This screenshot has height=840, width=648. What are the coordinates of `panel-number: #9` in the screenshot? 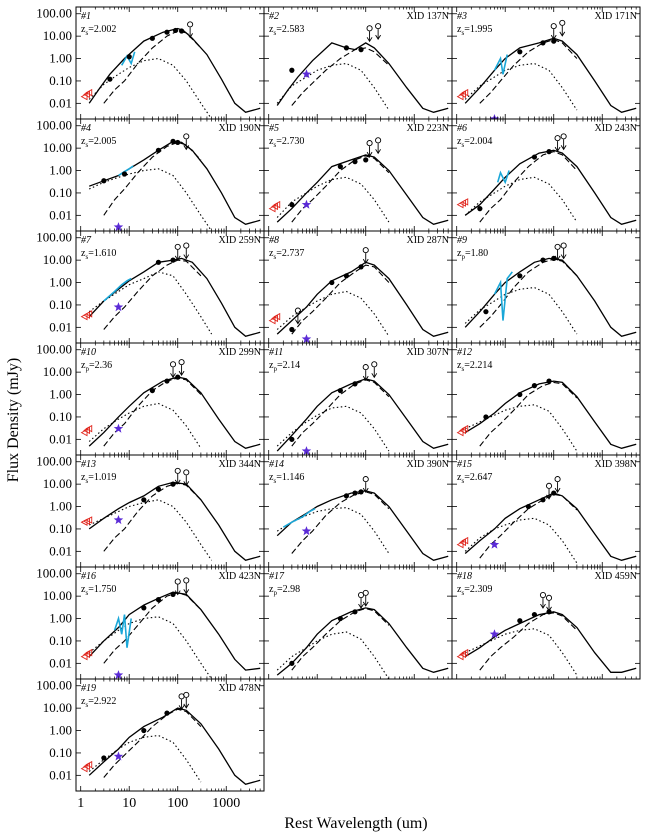 It's located at (462, 240).